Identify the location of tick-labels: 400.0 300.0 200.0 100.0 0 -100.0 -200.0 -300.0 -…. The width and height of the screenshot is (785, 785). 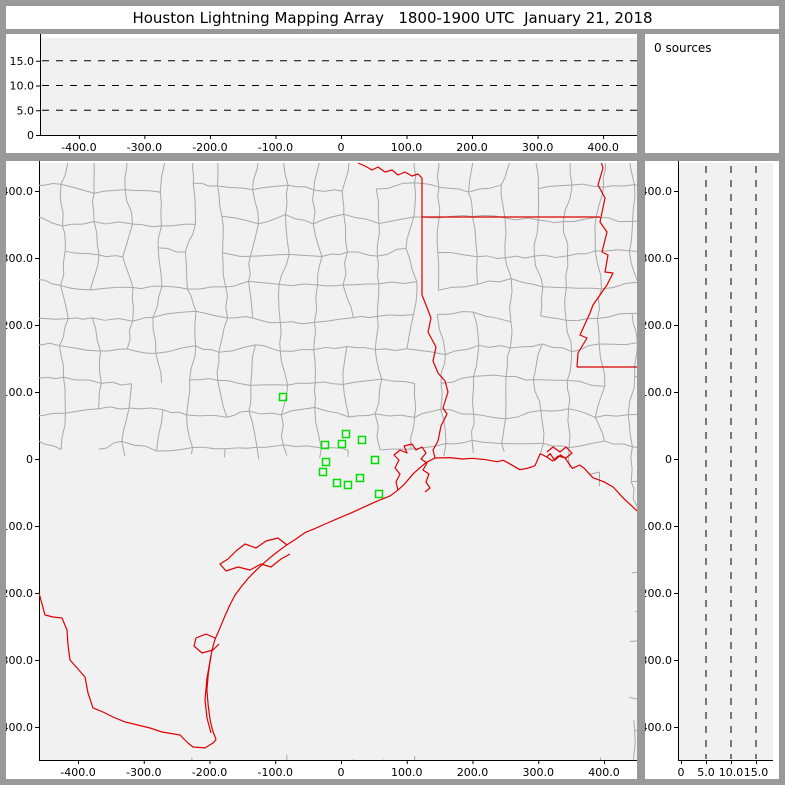
(706, 482).